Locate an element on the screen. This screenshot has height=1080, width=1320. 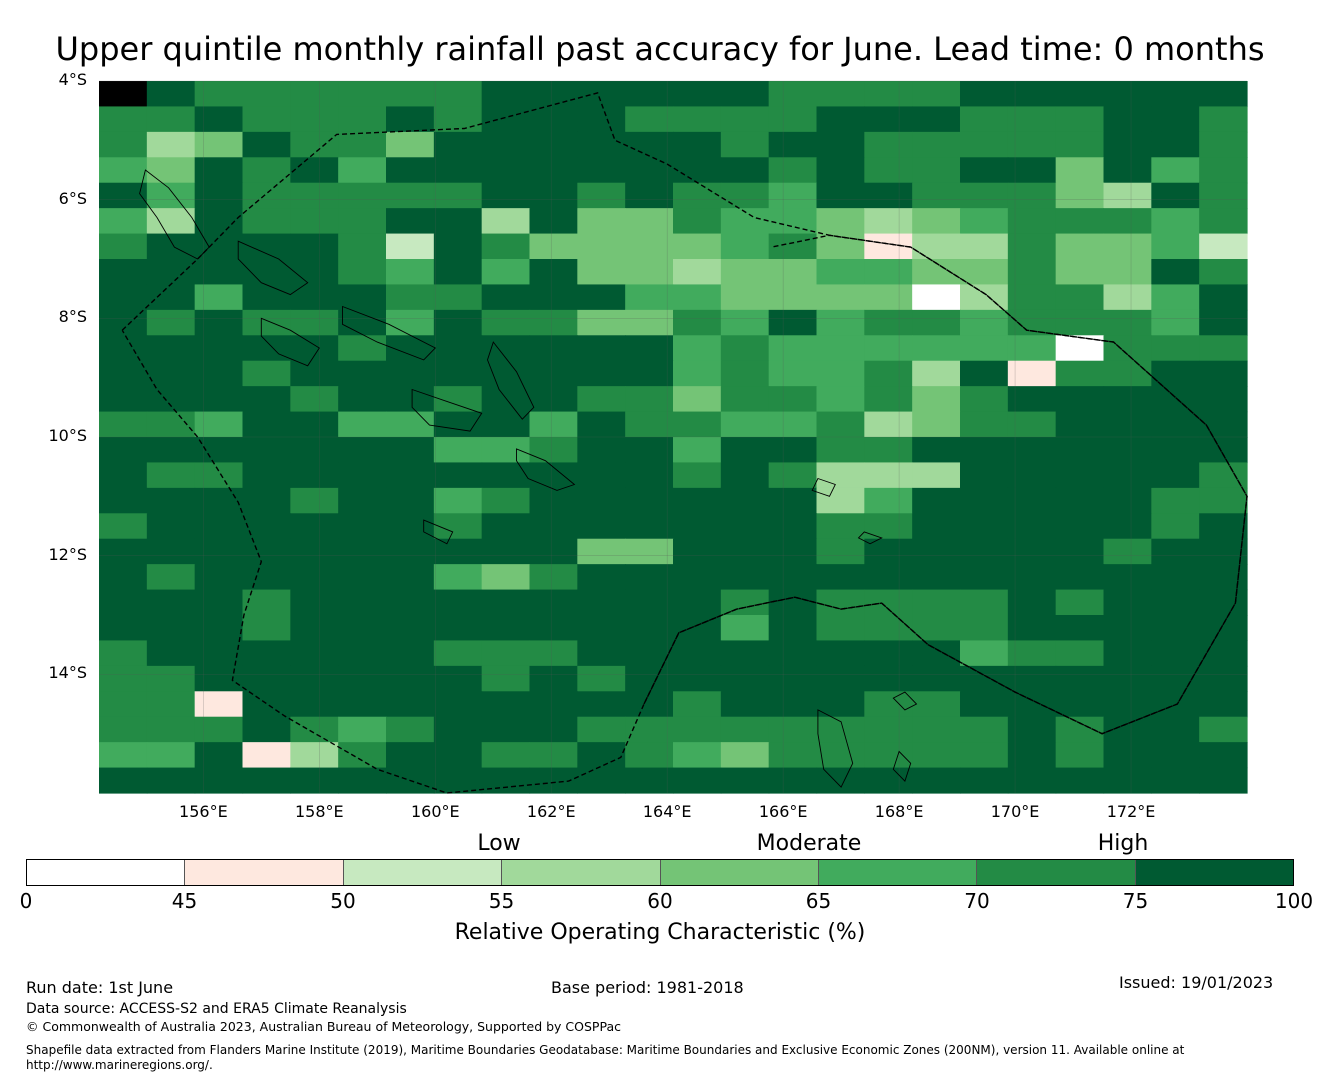
latitude-label: 10°S is located at coordinates (67, 435).